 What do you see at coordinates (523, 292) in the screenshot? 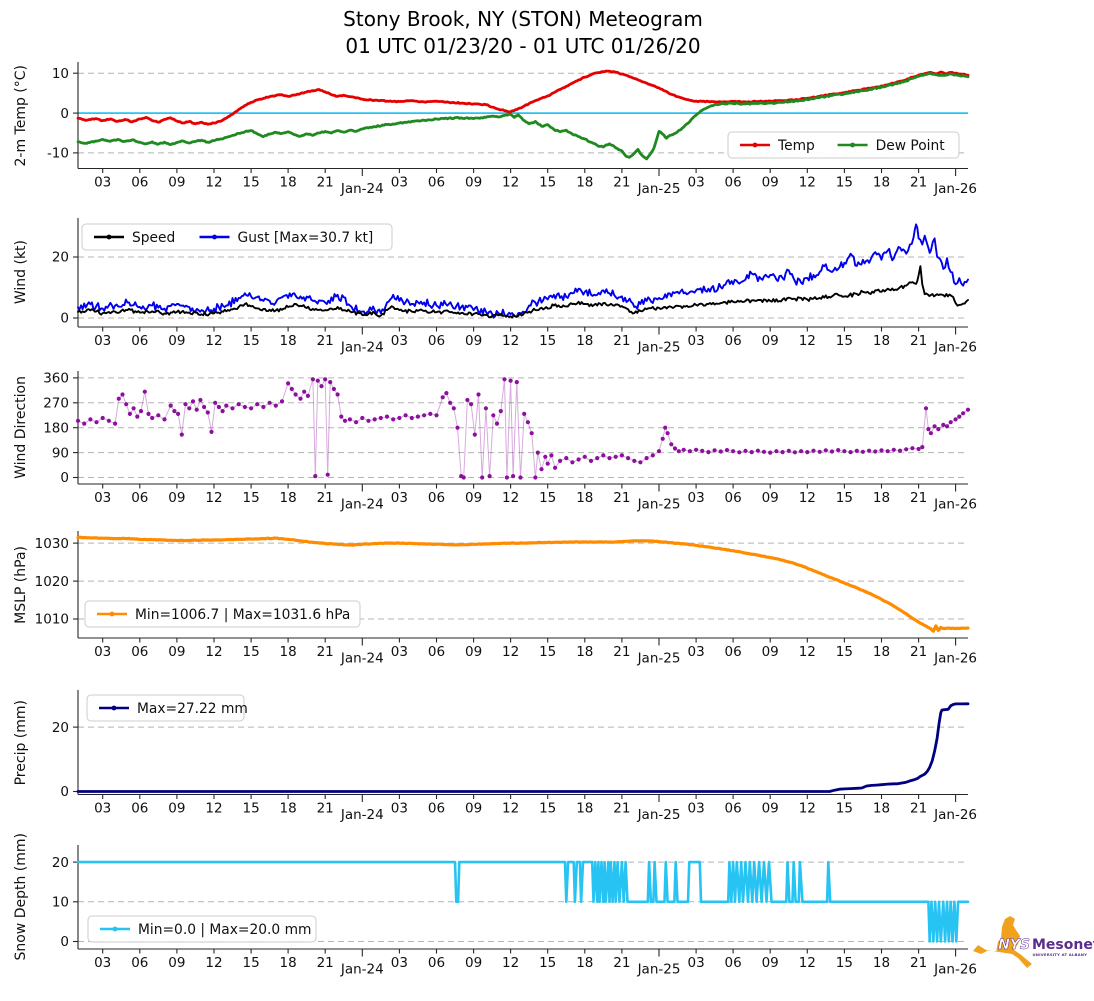
I see `series-line-speed` at bounding box center [523, 292].